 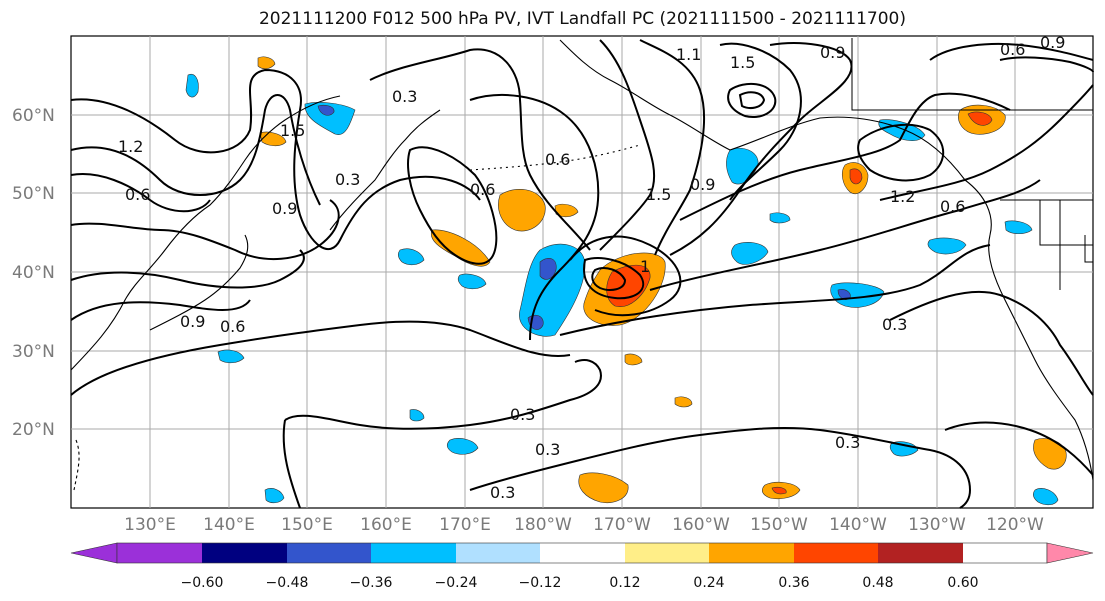 I want to click on lon-label: 160°E, so click(x=386, y=525).